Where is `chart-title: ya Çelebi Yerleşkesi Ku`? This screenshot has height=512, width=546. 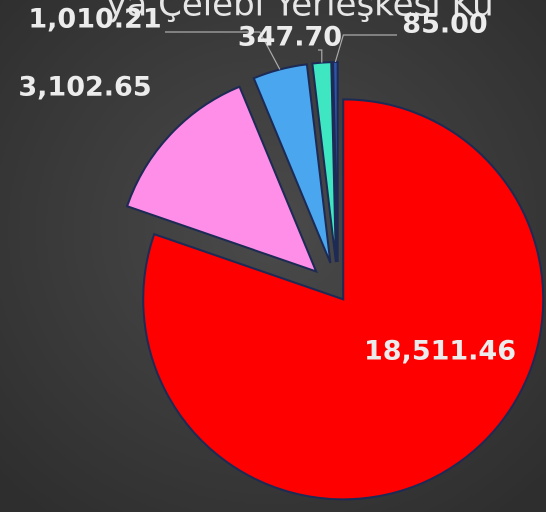 chart-title: ya Çelebi Yerleşkesi Ku is located at coordinates (299, 12).